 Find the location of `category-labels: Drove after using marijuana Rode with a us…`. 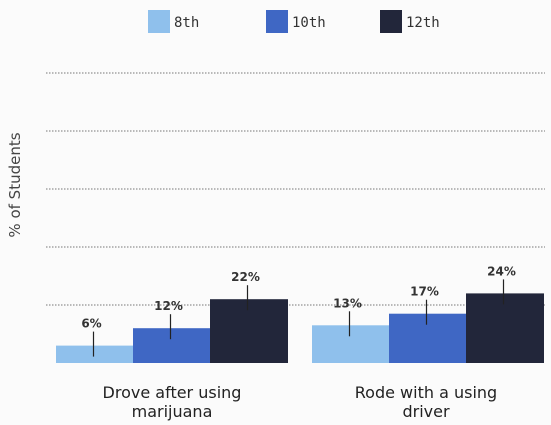

category-labels: Drove after using marijuana Rode with a us… is located at coordinates (300, 402).